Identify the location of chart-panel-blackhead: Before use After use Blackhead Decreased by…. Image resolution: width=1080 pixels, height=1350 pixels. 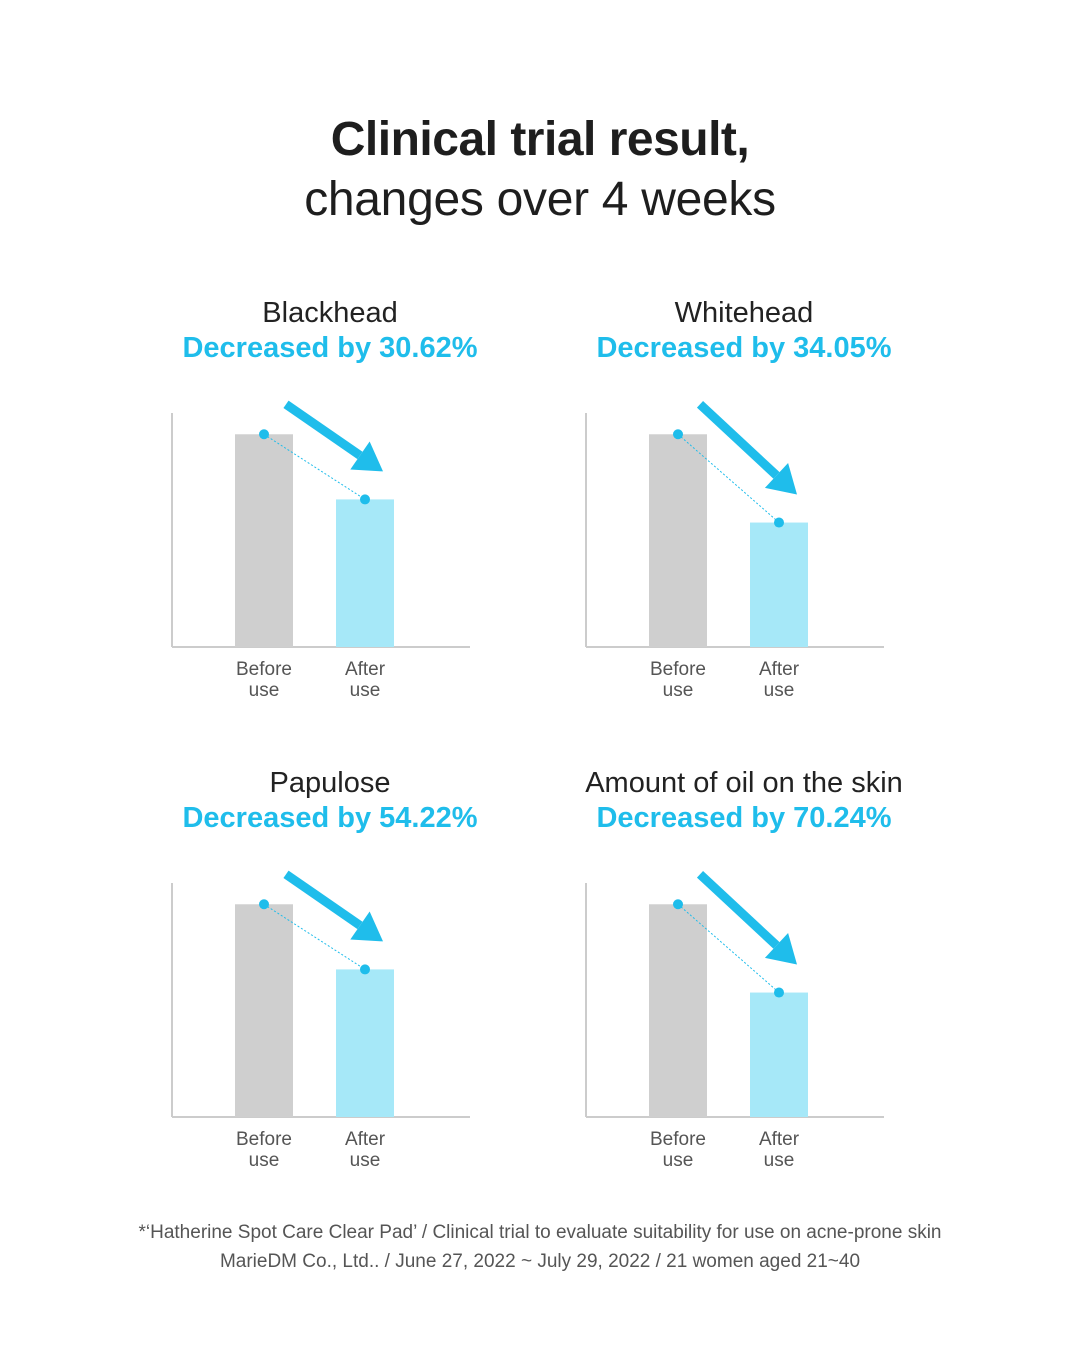
(330, 510).